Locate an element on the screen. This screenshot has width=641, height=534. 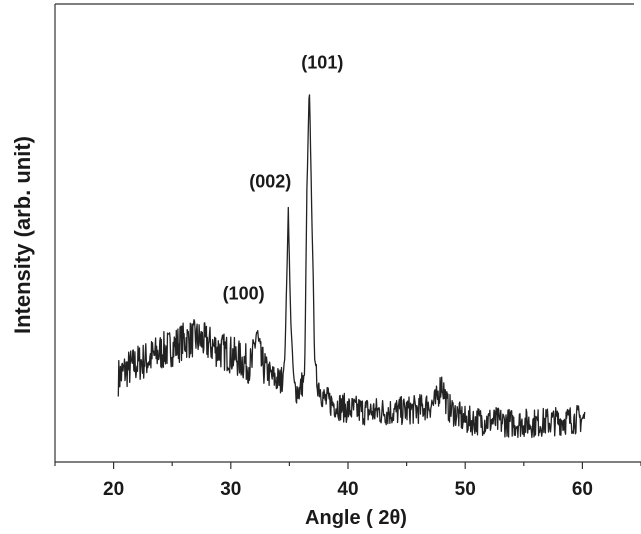
x-axis-title: Angle ( 2θ) is located at coordinates (356, 518).